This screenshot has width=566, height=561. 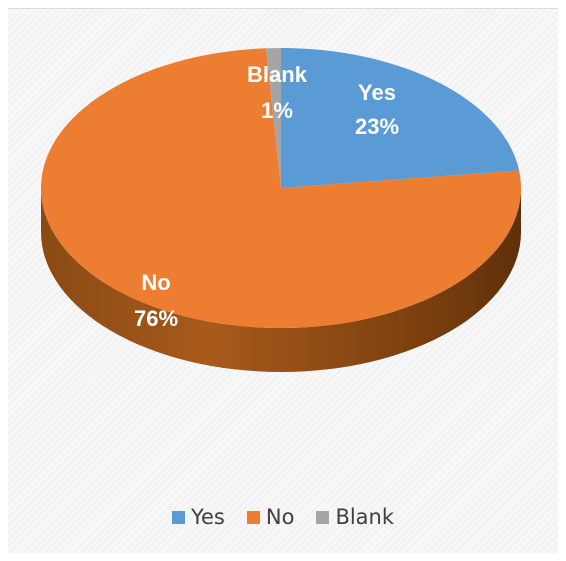 What do you see at coordinates (365, 517) in the screenshot?
I see `legend-label-blank: Blank` at bounding box center [365, 517].